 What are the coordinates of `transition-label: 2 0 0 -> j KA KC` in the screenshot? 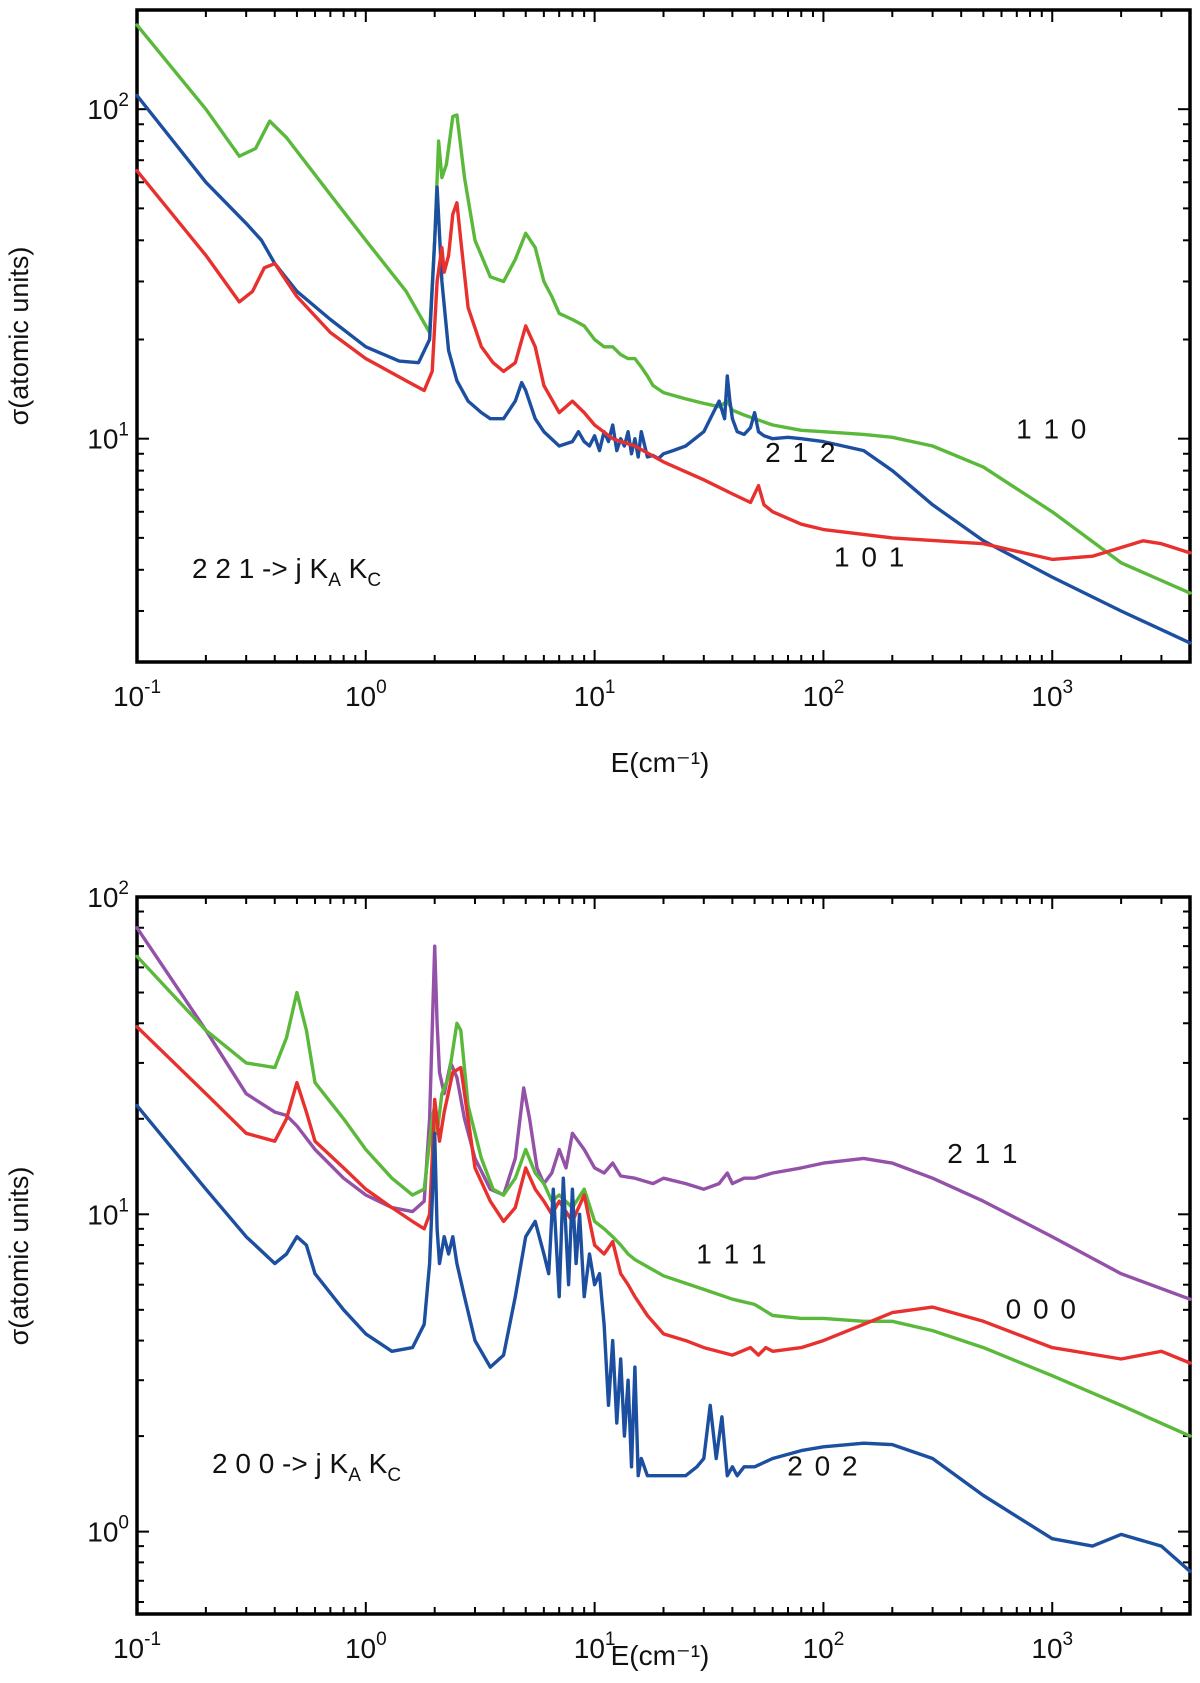 It's located at (306, 1467).